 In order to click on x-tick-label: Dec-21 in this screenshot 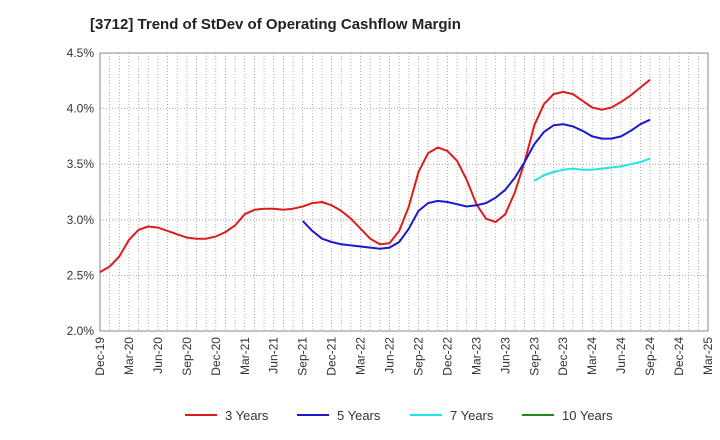, I will do `click(332, 356)`.